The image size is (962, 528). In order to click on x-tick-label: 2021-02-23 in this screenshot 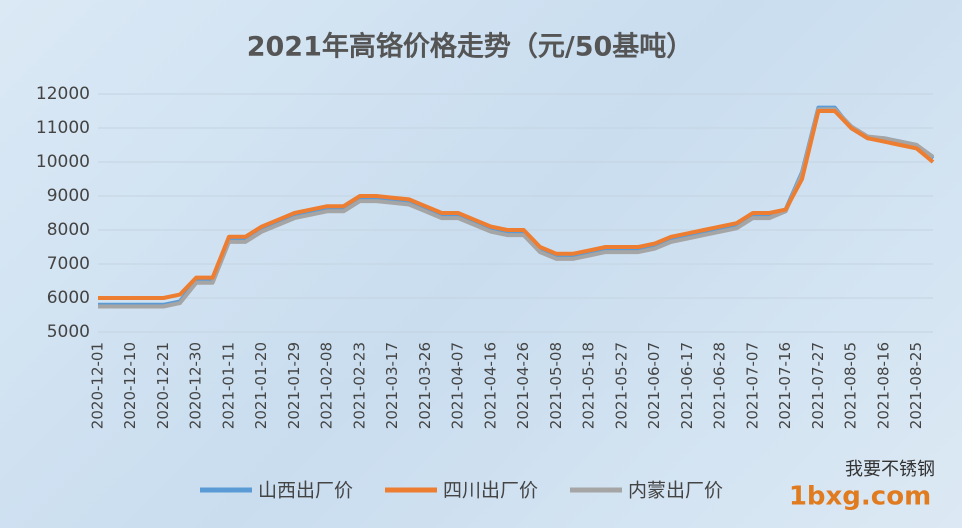, I will do `click(359, 385)`.